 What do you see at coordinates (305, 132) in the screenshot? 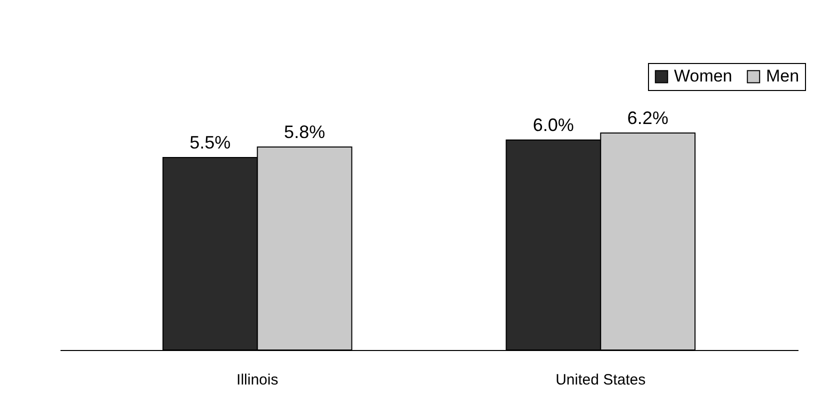
I see `data-label: 5.8%` at bounding box center [305, 132].